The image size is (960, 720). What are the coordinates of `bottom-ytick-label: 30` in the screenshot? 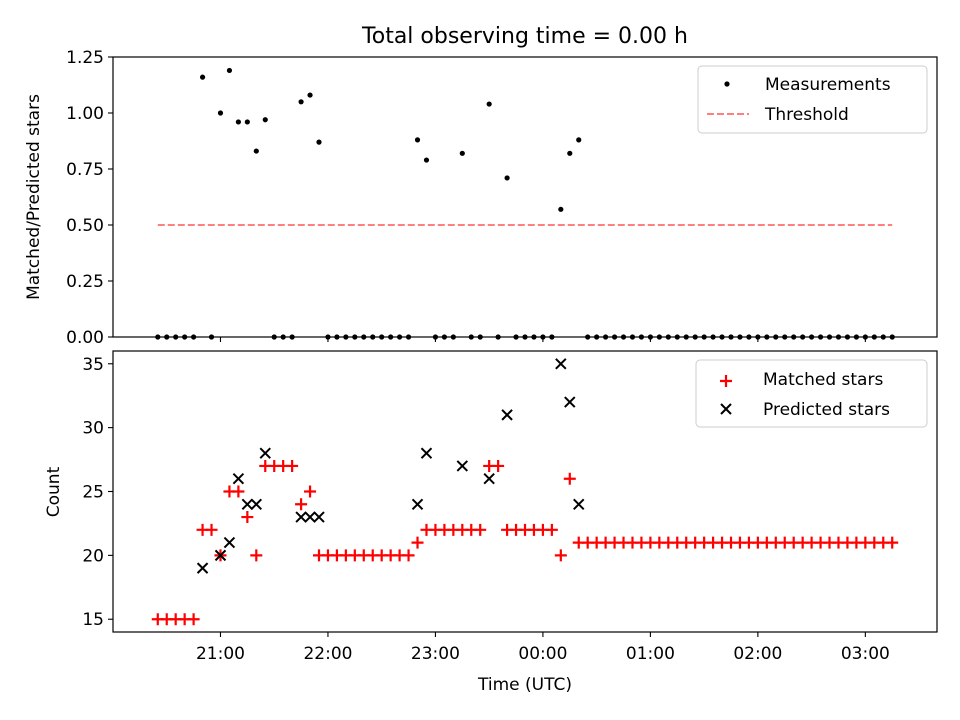 It's located at (93, 429).